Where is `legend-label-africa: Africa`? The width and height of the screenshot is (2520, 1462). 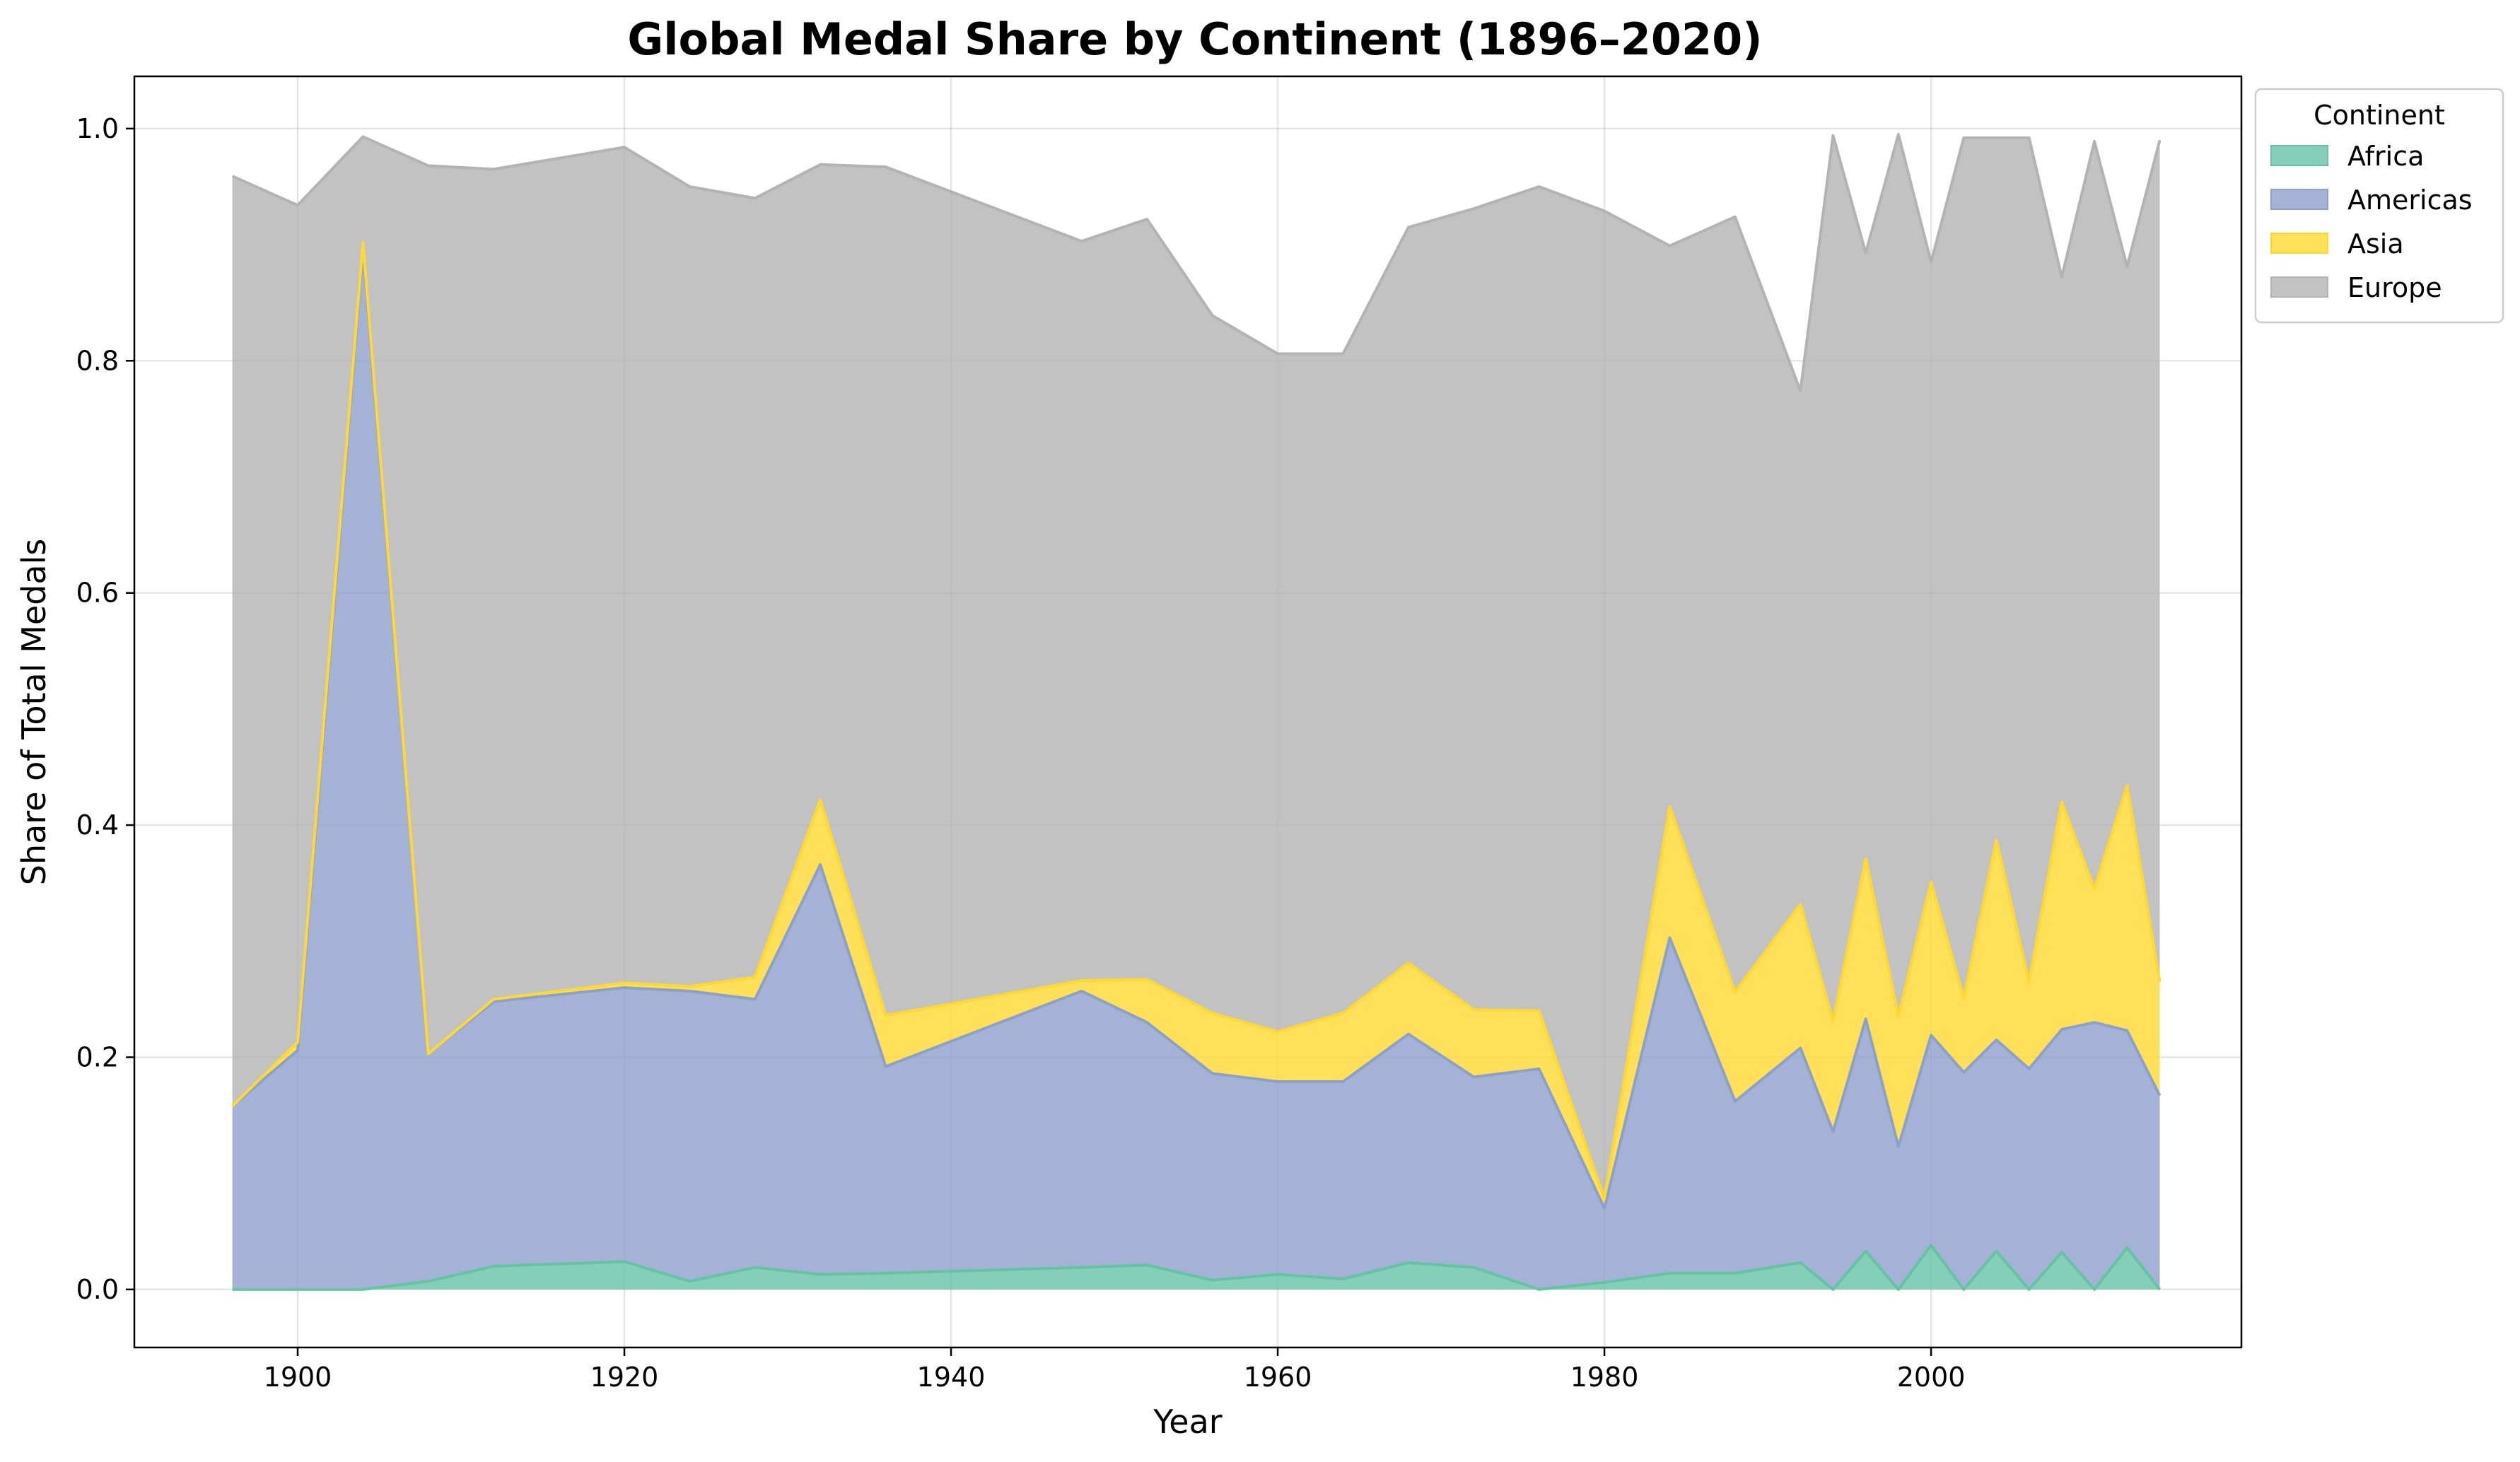 legend-label-africa: Africa is located at coordinates (2385, 156).